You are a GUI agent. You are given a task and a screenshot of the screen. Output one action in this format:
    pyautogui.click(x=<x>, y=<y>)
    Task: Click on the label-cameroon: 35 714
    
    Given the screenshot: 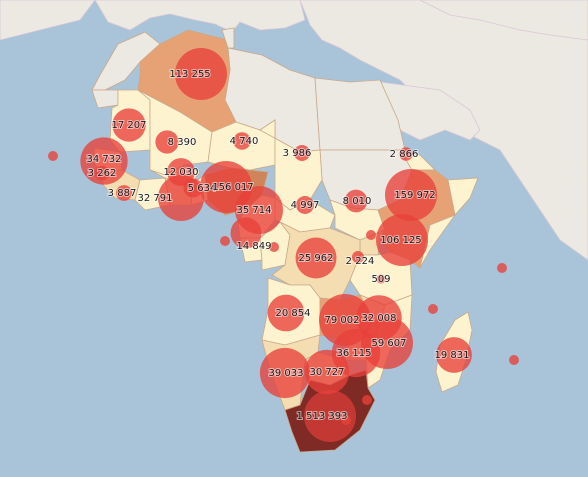 What is the action you would take?
    pyautogui.click(x=254, y=210)
    